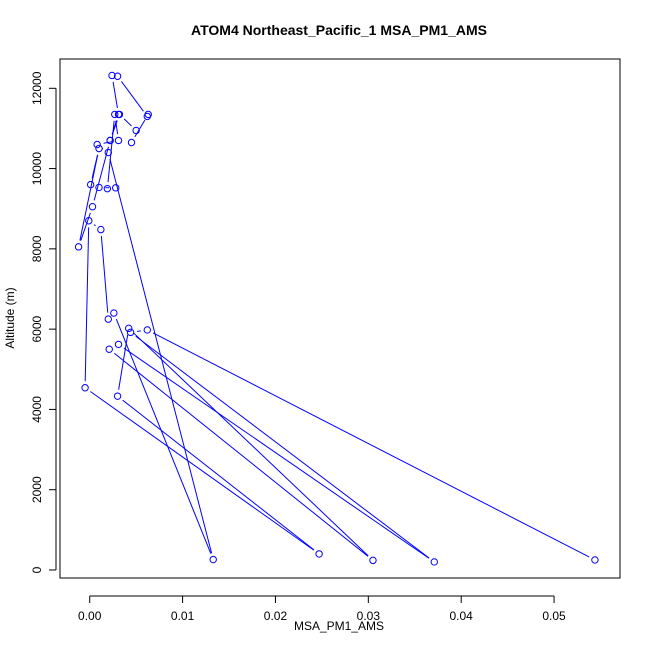 This screenshot has width=650, height=650. Describe the element at coordinates (183, 616) in the screenshot. I see `x-tick-label: 0.01` at that location.